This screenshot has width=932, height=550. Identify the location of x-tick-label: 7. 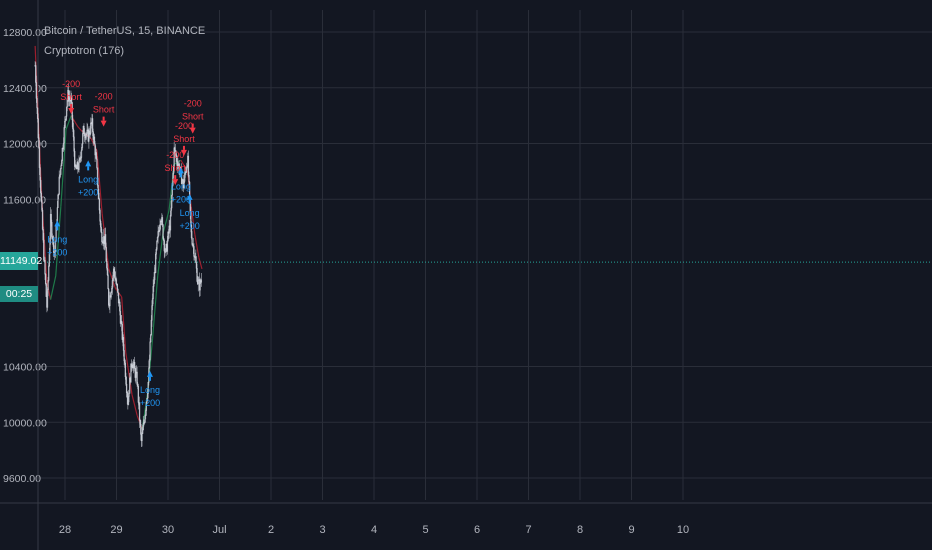
(528, 530).